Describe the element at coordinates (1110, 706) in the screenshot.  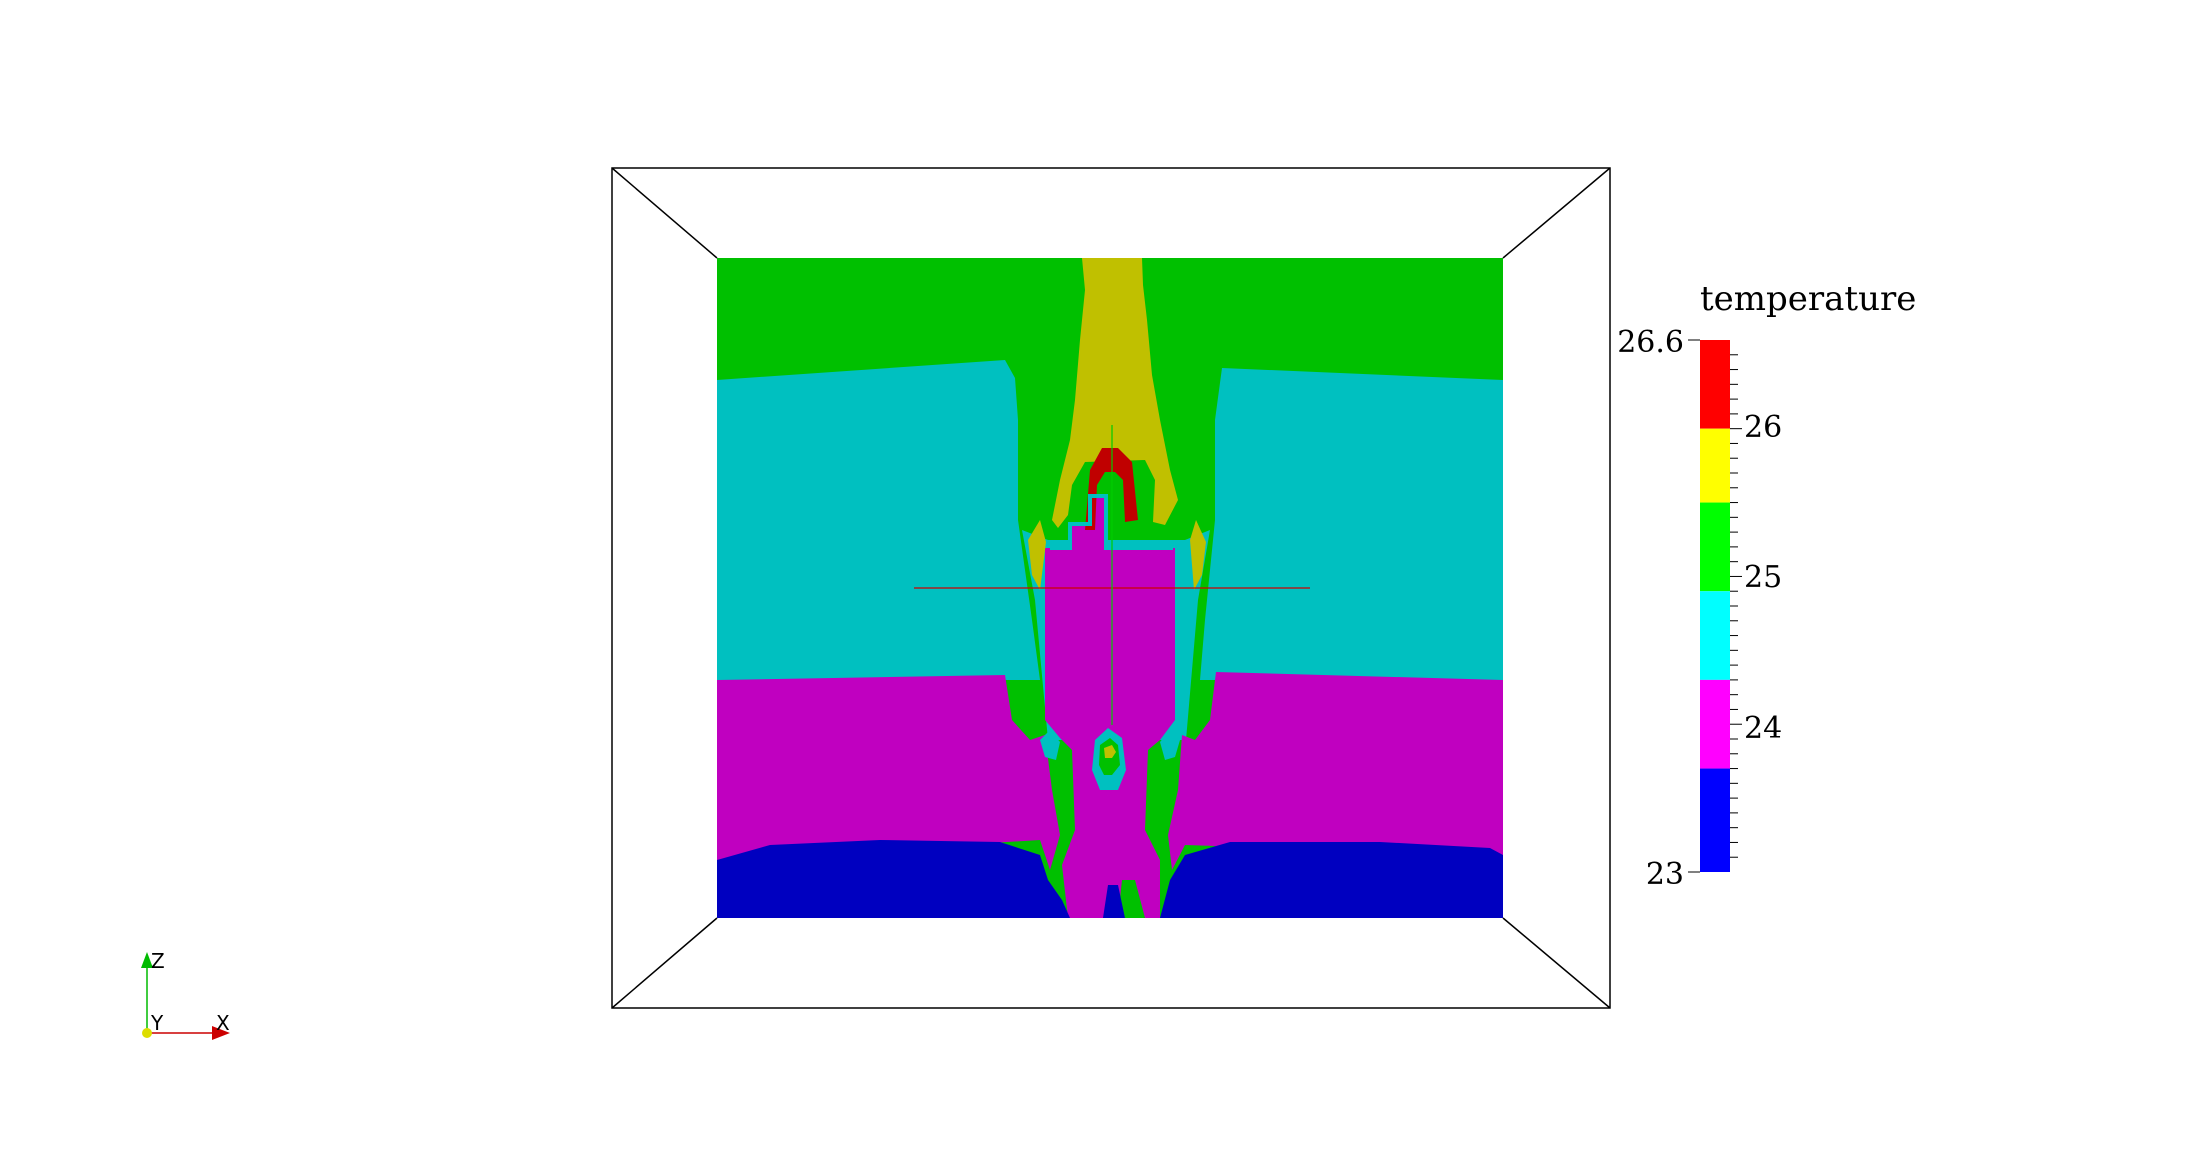
I see `contour-band-magenta-center` at that location.